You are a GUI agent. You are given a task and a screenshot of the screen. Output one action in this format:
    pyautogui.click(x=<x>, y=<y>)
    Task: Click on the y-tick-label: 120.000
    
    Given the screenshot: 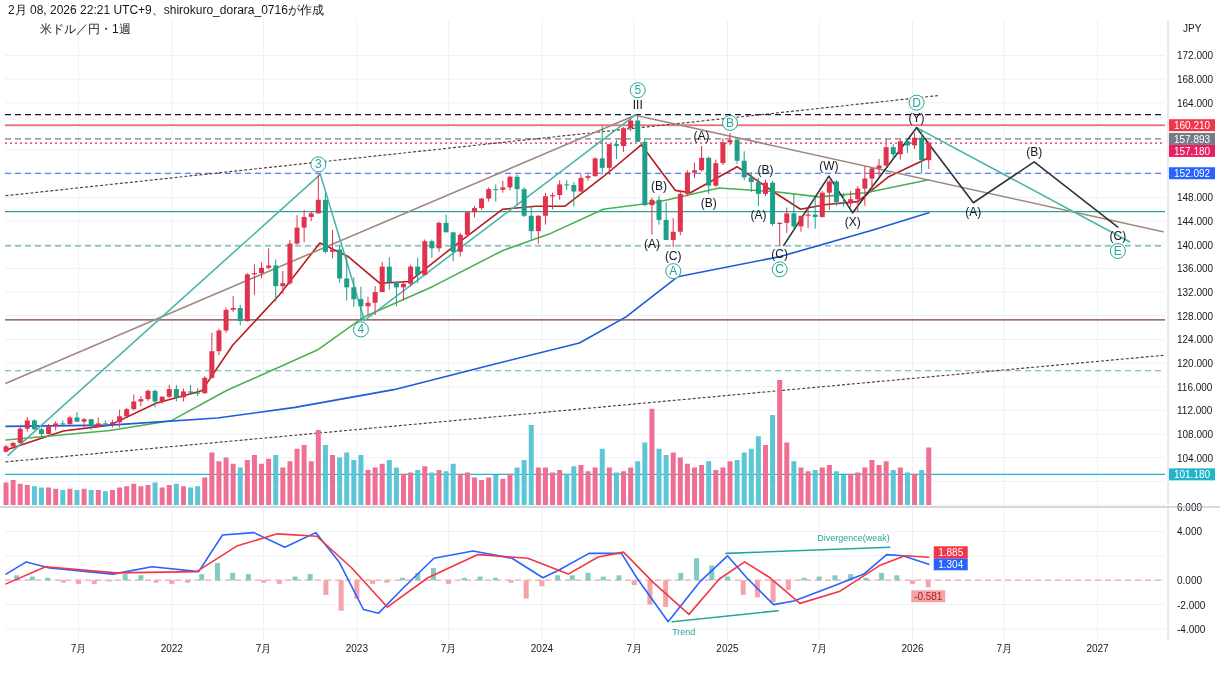 What is the action you would take?
    pyautogui.click(x=1195, y=364)
    